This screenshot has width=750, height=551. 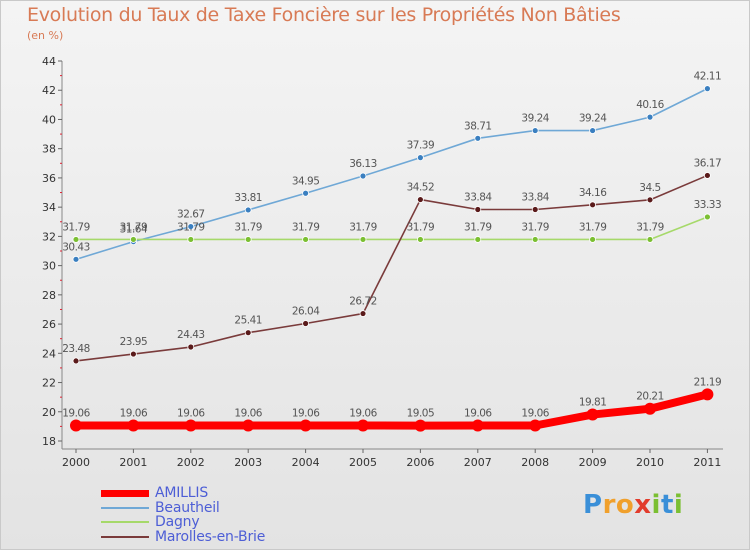 What do you see at coordinates (421, 188) in the screenshot?
I see `data-label: 34.52` at bounding box center [421, 188].